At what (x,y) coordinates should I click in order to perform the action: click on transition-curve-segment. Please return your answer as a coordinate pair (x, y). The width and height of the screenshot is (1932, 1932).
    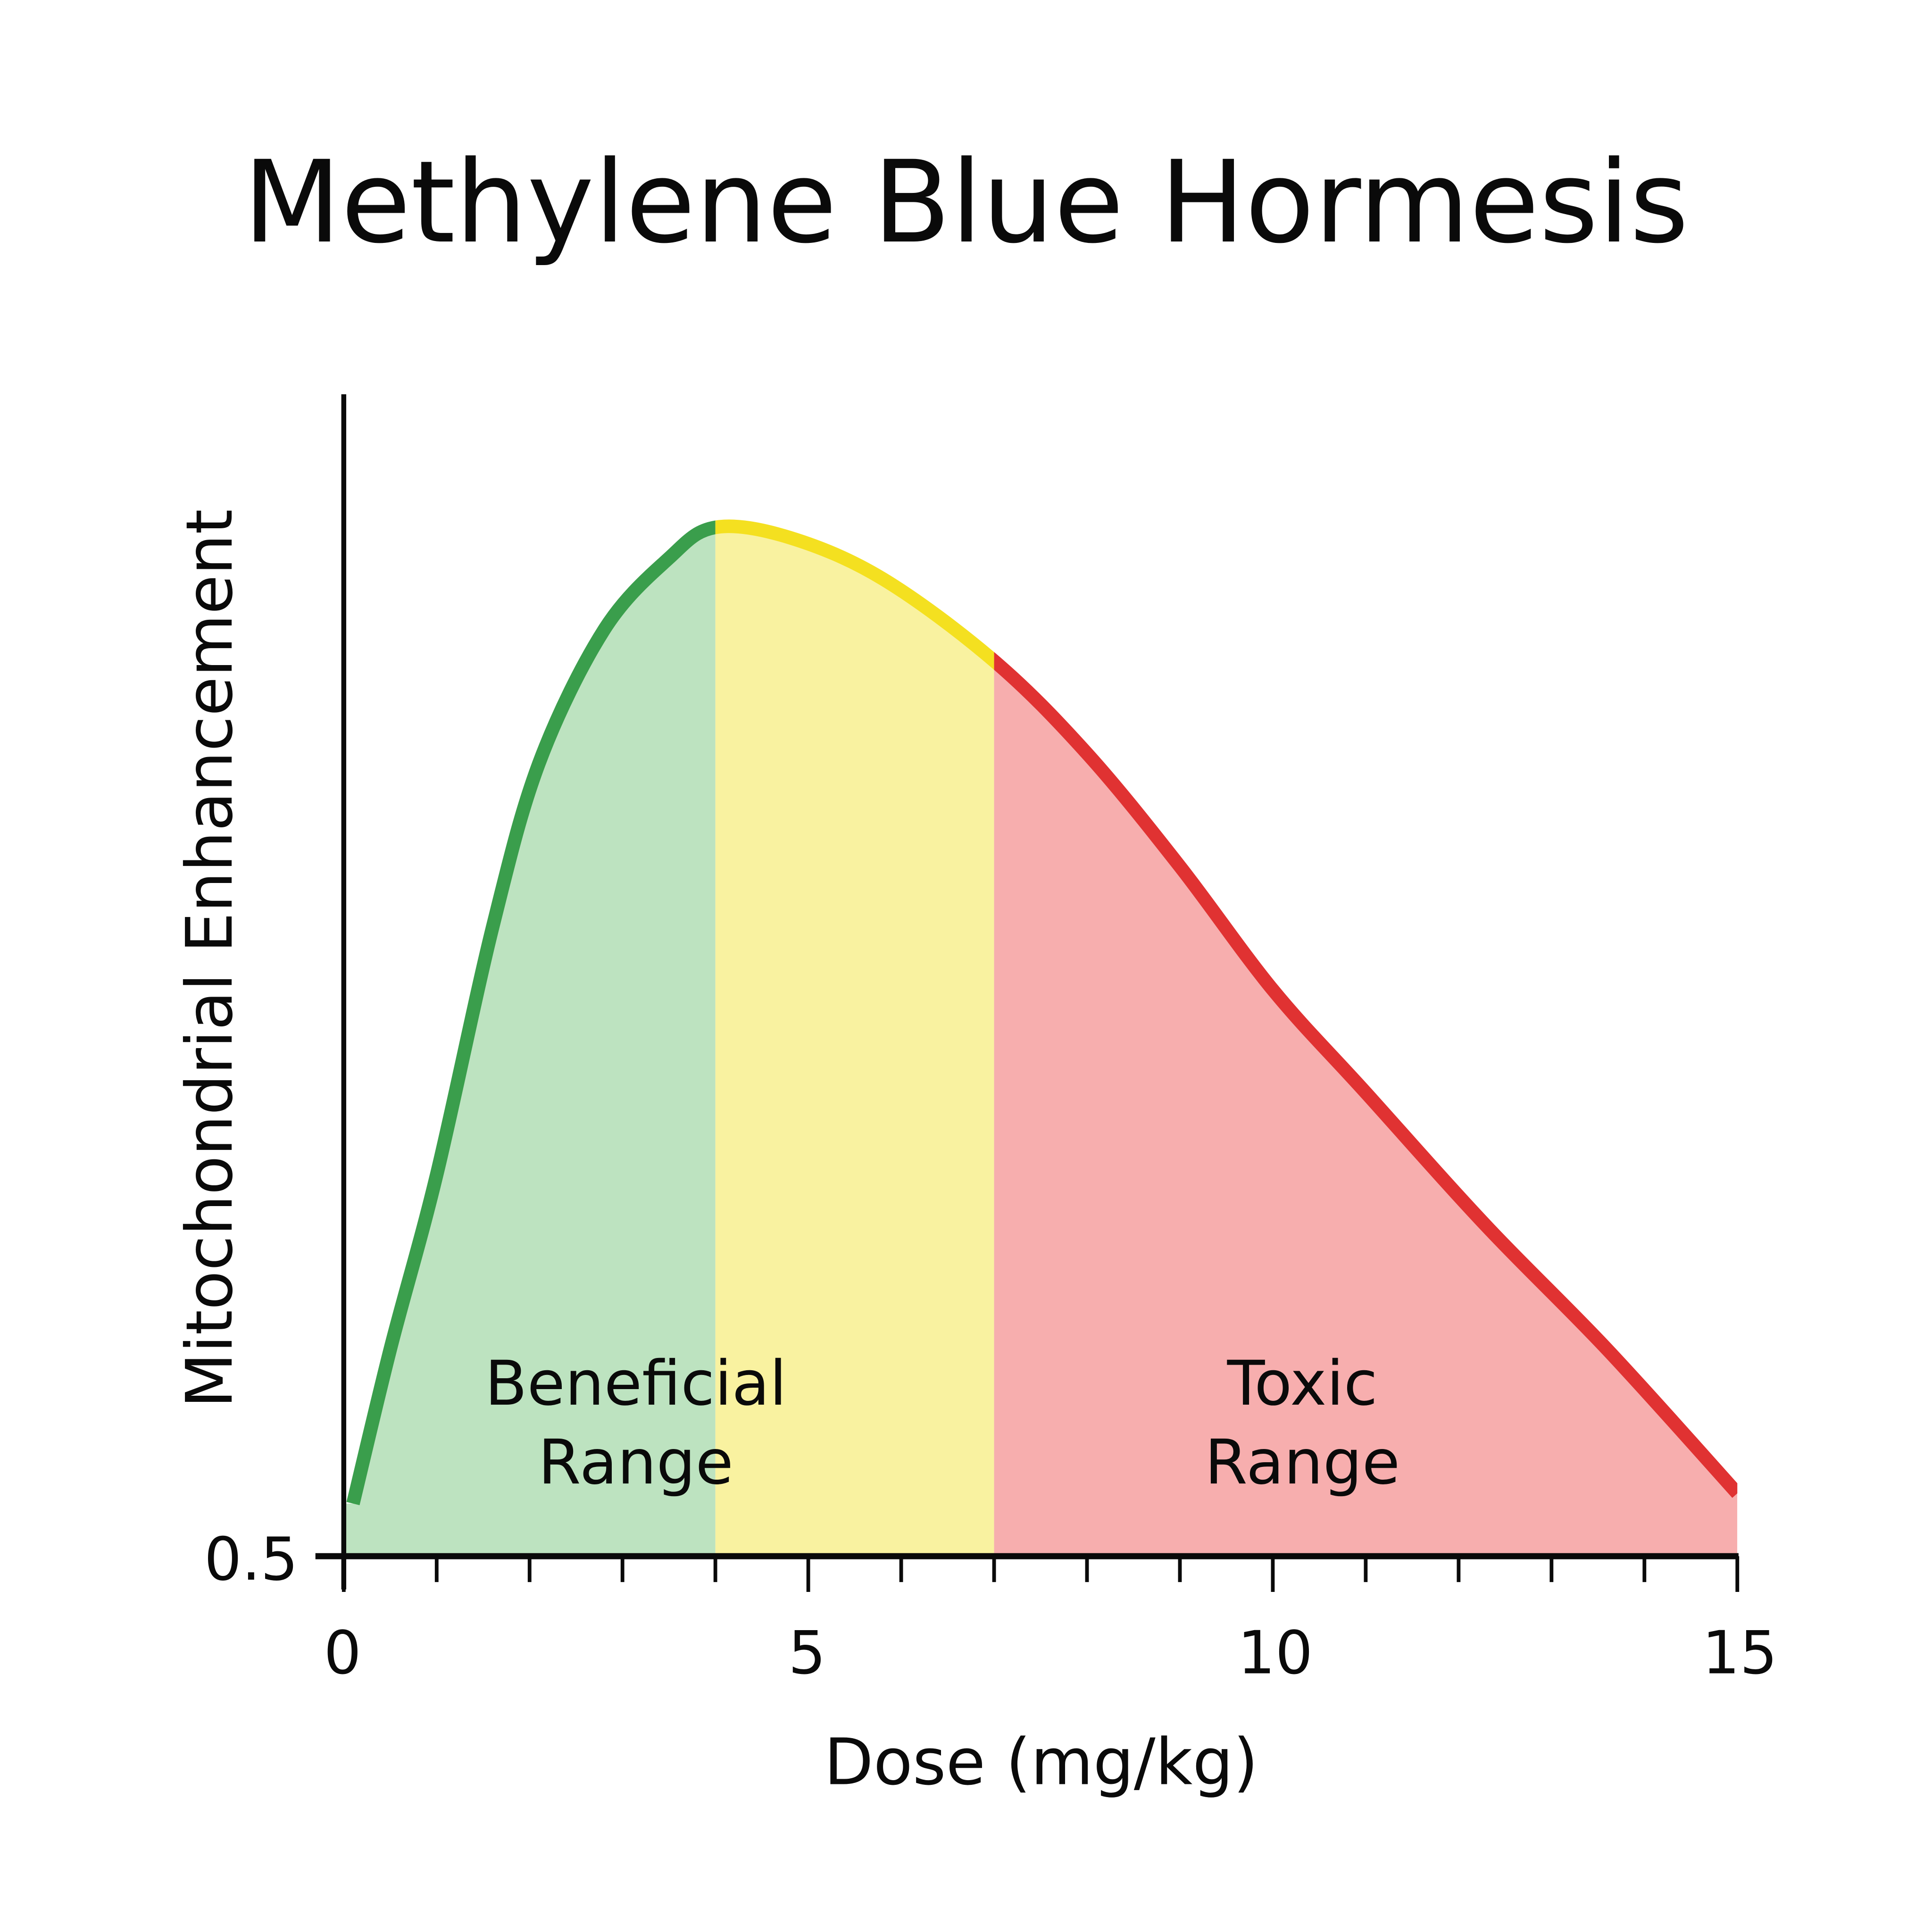
    Looking at the image, I should click on (855, 594).